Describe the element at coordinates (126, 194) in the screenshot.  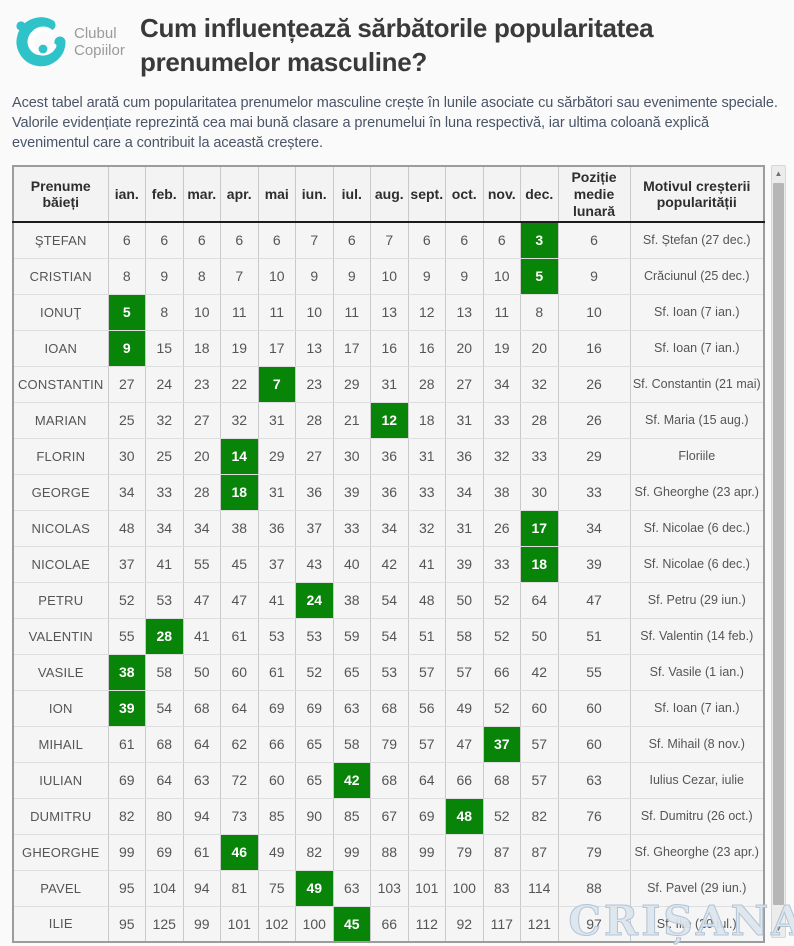
I see `column-header-month: ian.` at that location.